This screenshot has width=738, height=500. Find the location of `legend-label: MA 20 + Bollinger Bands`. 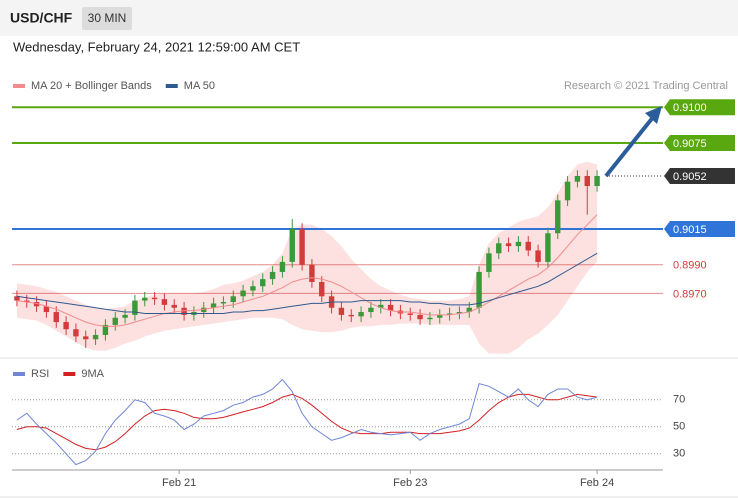

legend-label: MA 20 + Bollinger Bands is located at coordinates (91, 86).